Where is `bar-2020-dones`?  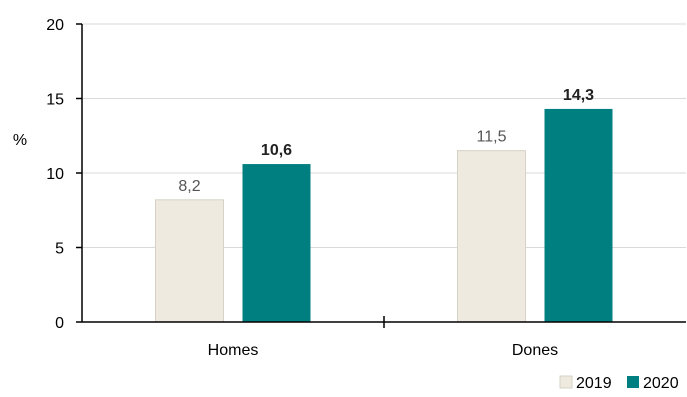
bar-2020-dones is located at coordinates (578, 215).